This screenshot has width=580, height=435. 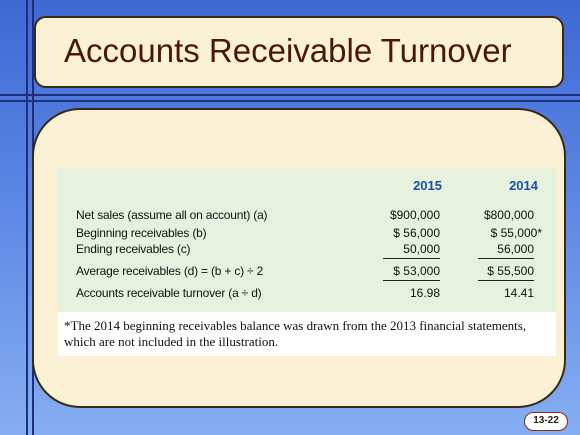 What do you see at coordinates (169, 271) in the screenshot?
I see `row-label-average-receivables: Average receivables (d) = (b + c) ÷ 2` at bounding box center [169, 271].